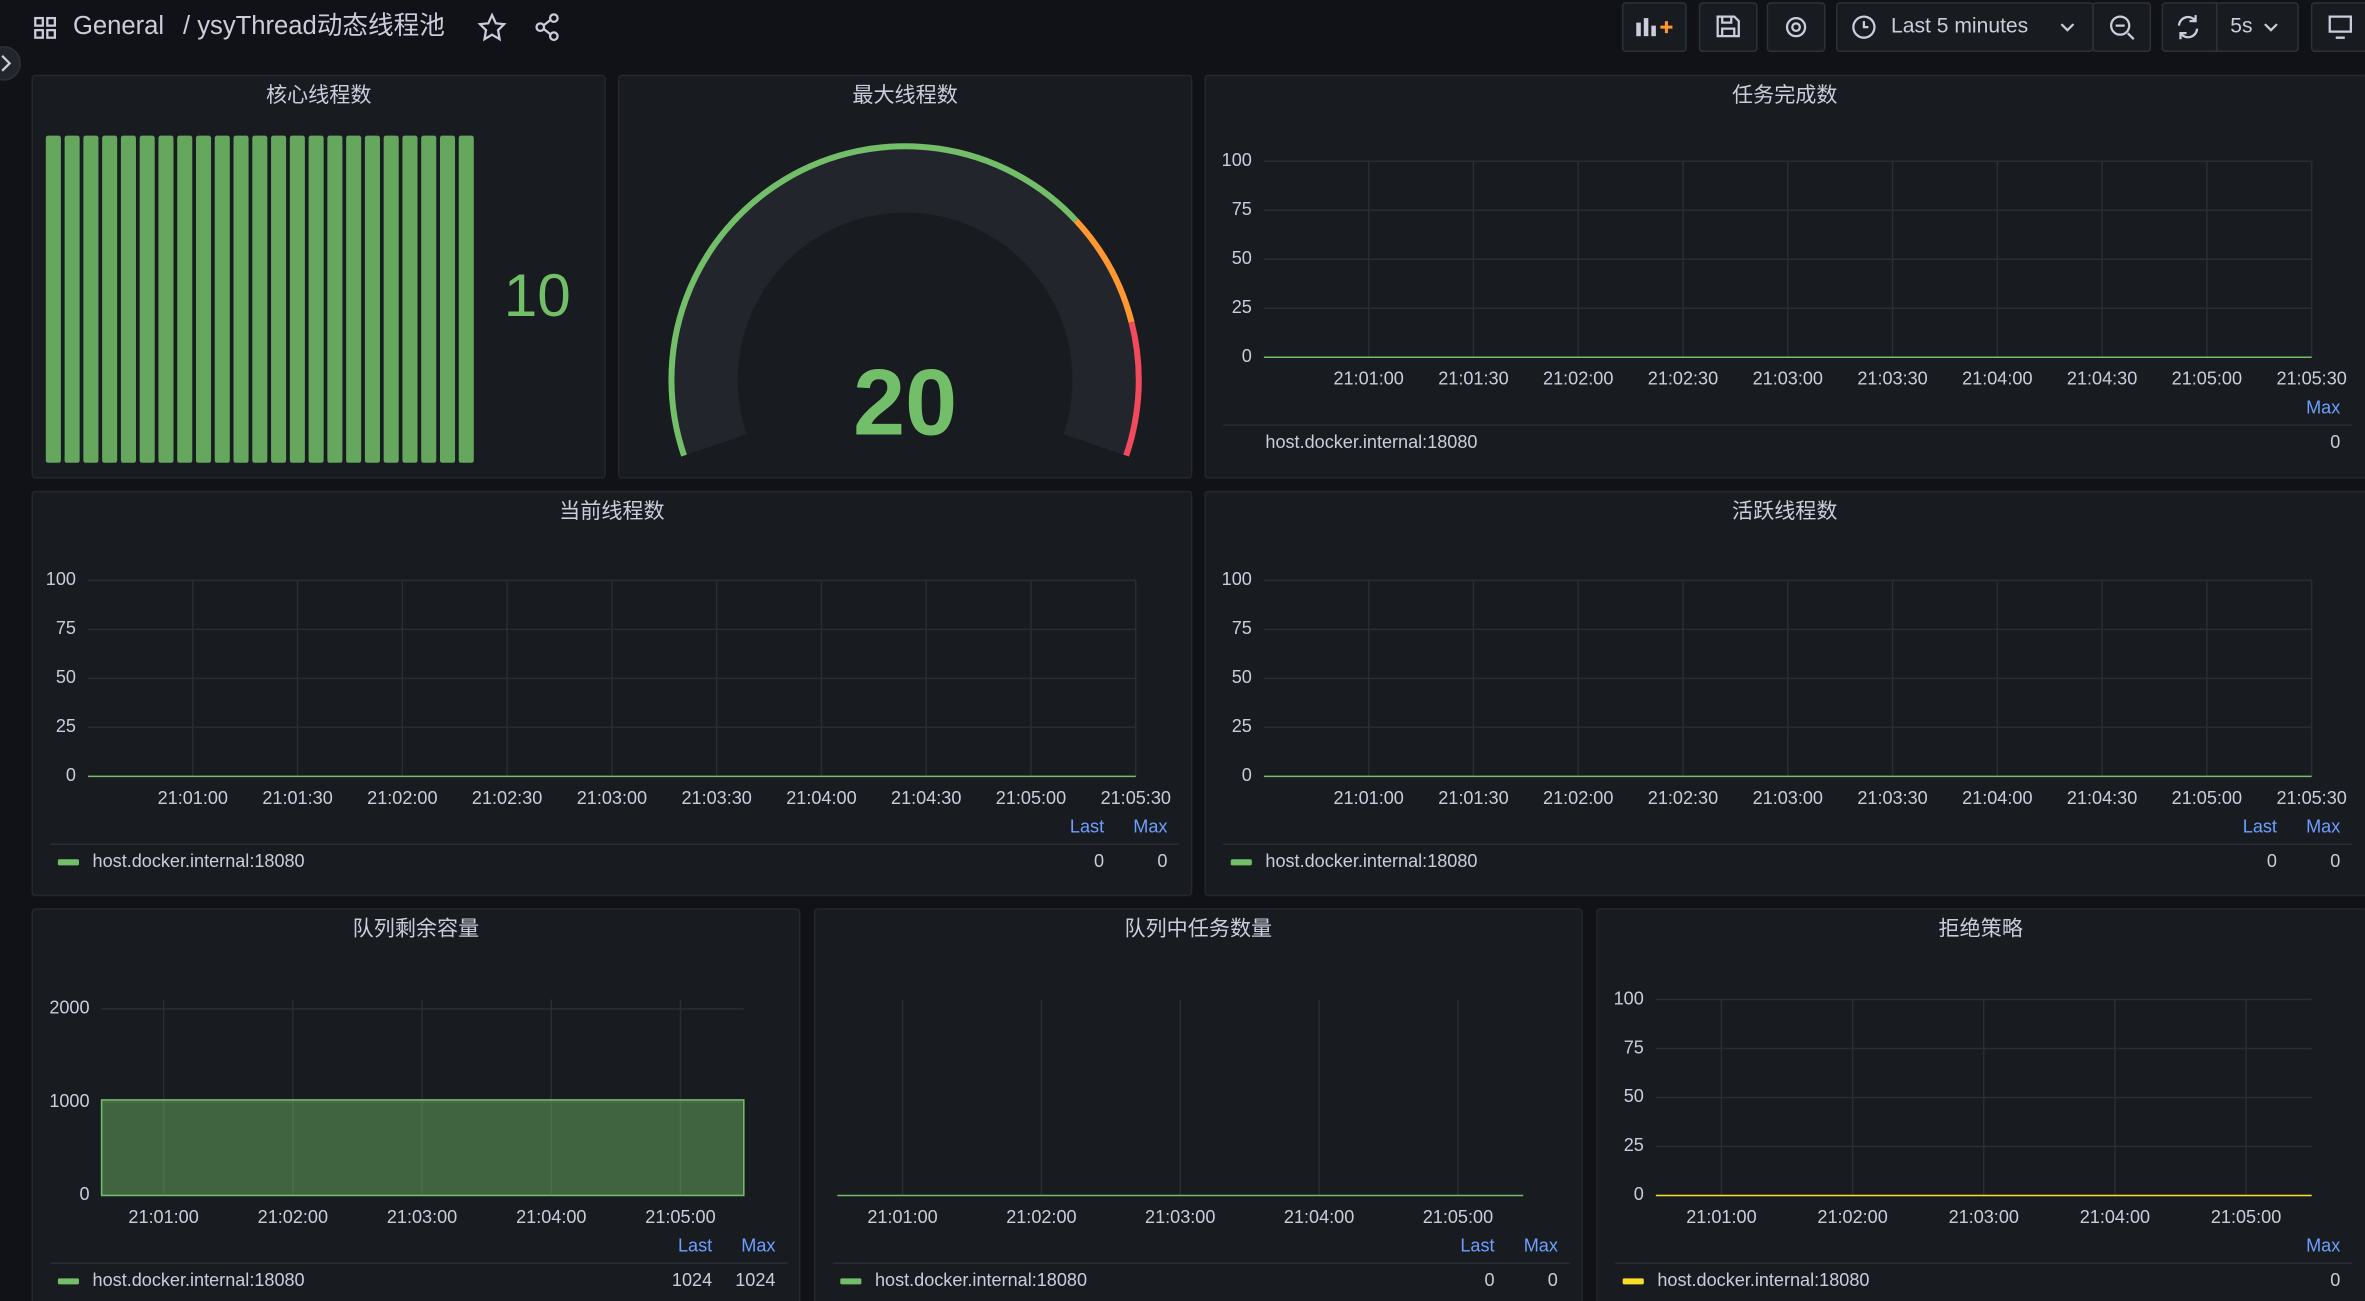 This screenshot has width=2365, height=1301. Describe the element at coordinates (416, 929) in the screenshot. I see `panel-title: 队列剩余容量` at that location.